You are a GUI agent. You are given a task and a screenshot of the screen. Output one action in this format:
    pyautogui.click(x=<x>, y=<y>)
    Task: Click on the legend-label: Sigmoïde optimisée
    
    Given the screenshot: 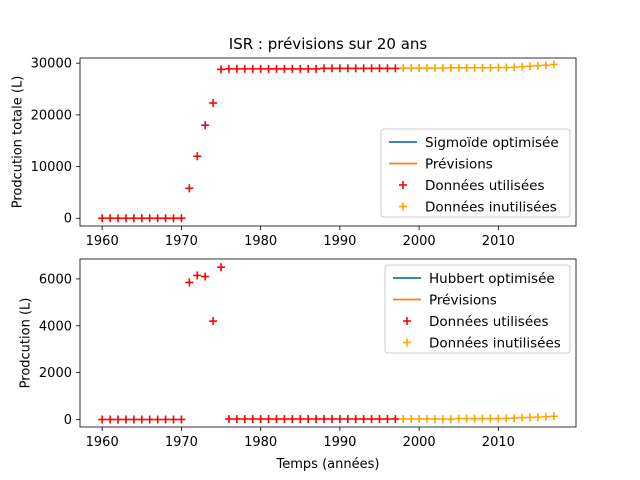 What is the action you would take?
    pyautogui.click(x=492, y=143)
    